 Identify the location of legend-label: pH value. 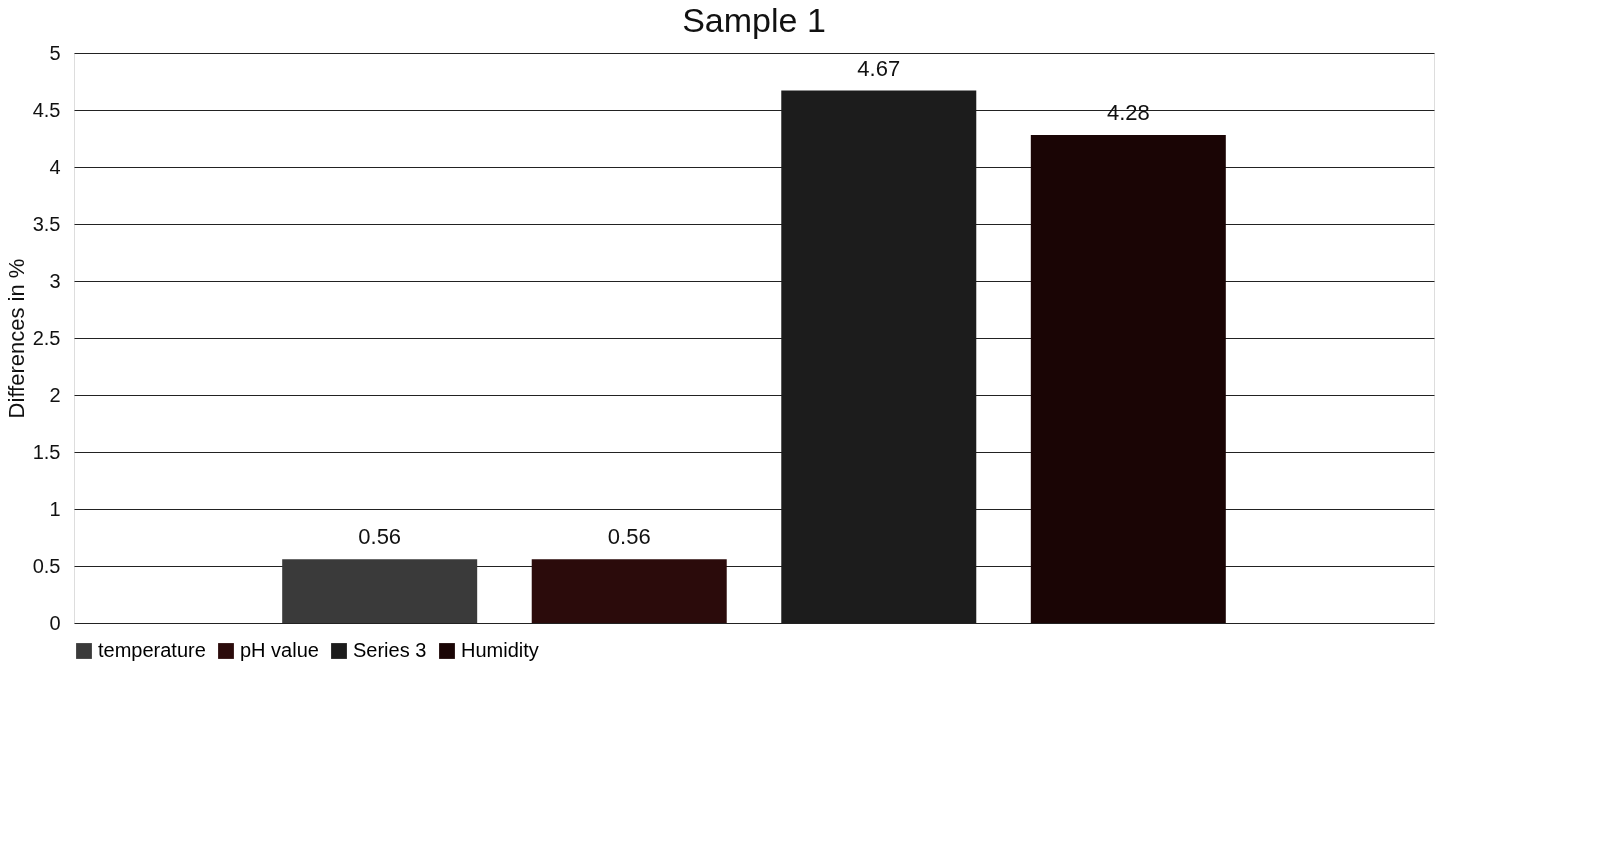
(279, 650).